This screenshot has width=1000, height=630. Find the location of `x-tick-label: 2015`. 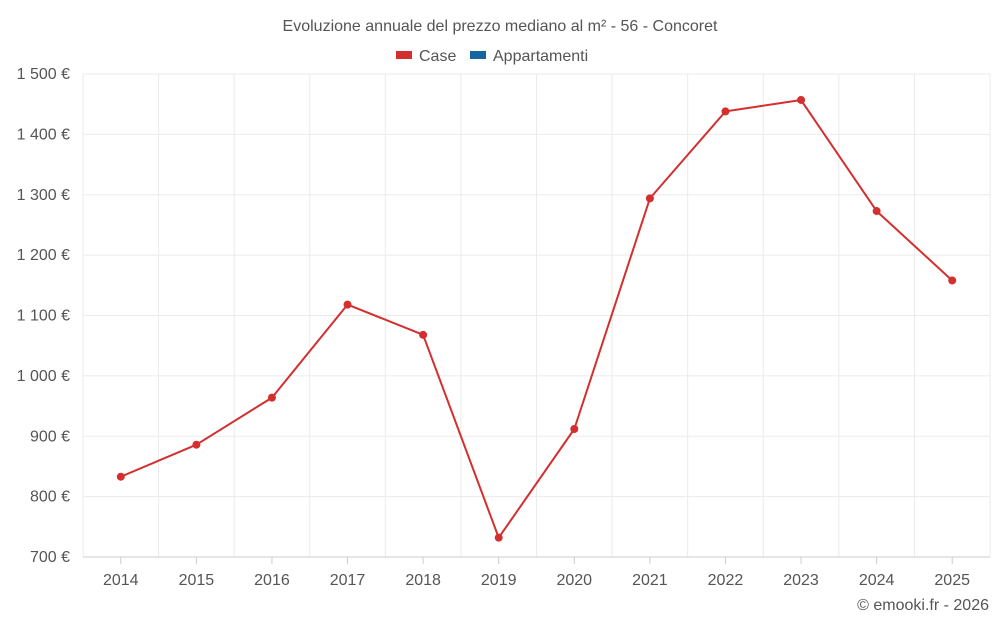

x-tick-label: 2015 is located at coordinates (197, 580).